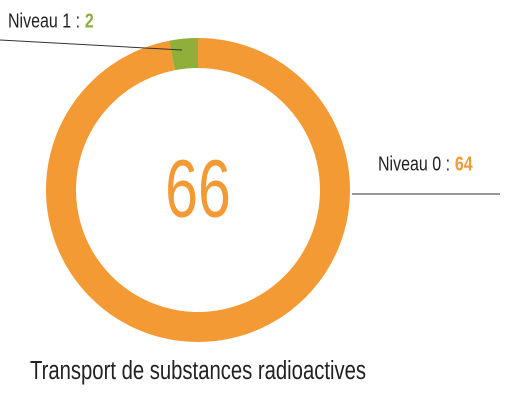  What do you see at coordinates (89, 21) in the screenshot?
I see `slice-label-value: 2` at bounding box center [89, 21].